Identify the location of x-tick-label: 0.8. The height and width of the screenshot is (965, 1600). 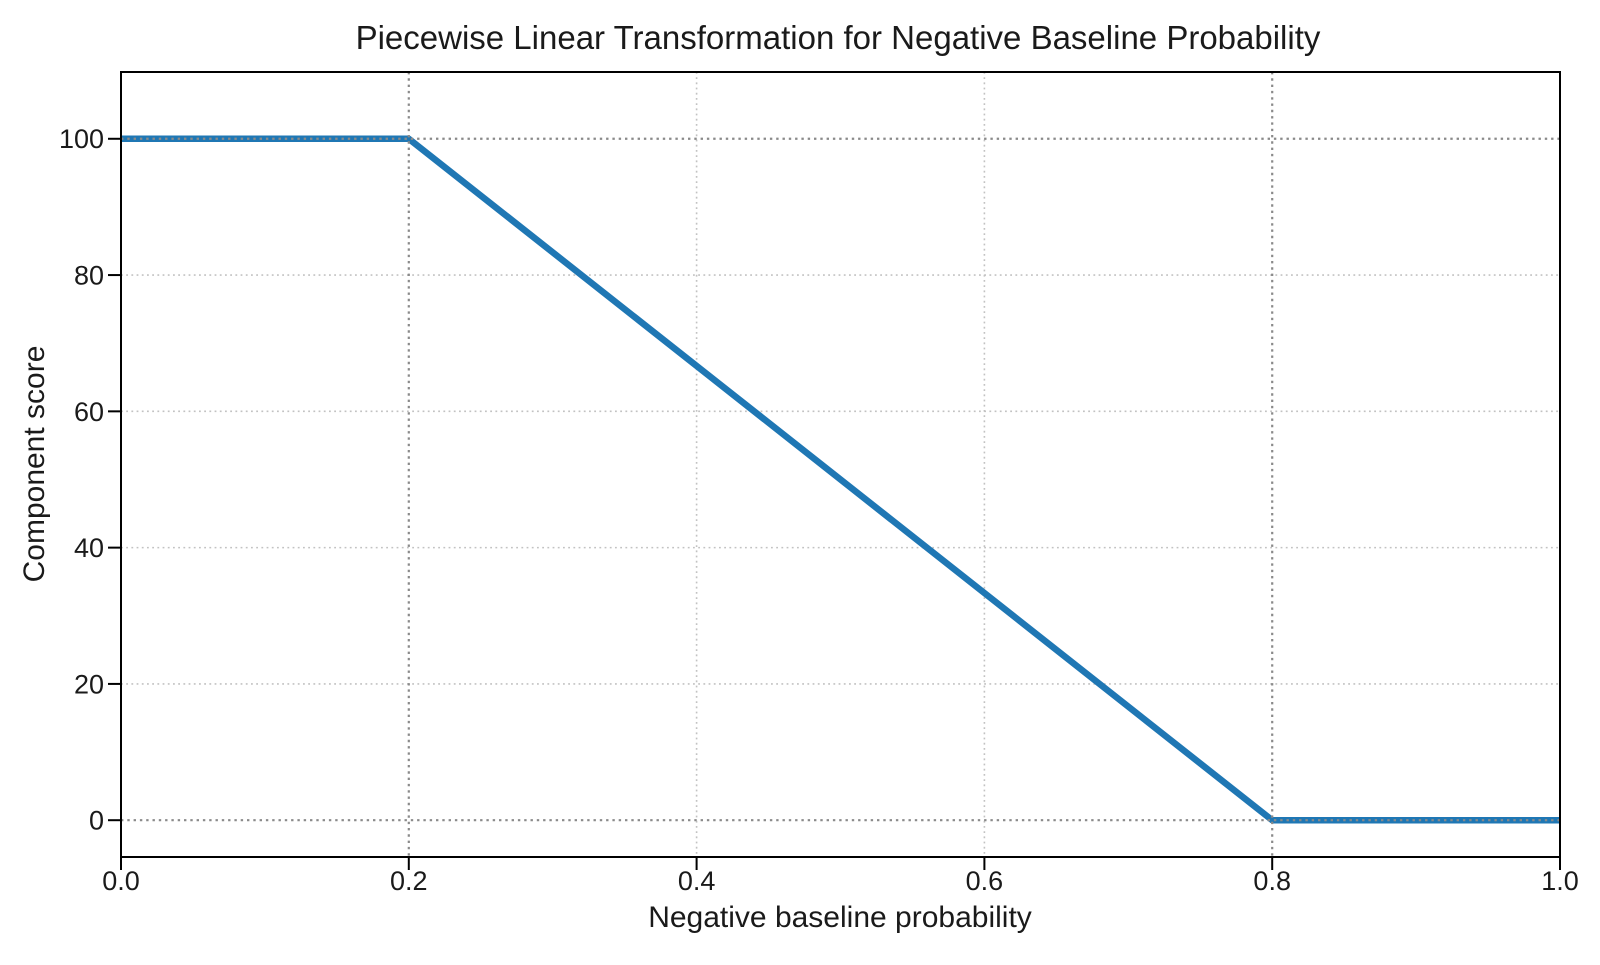
(1272, 881).